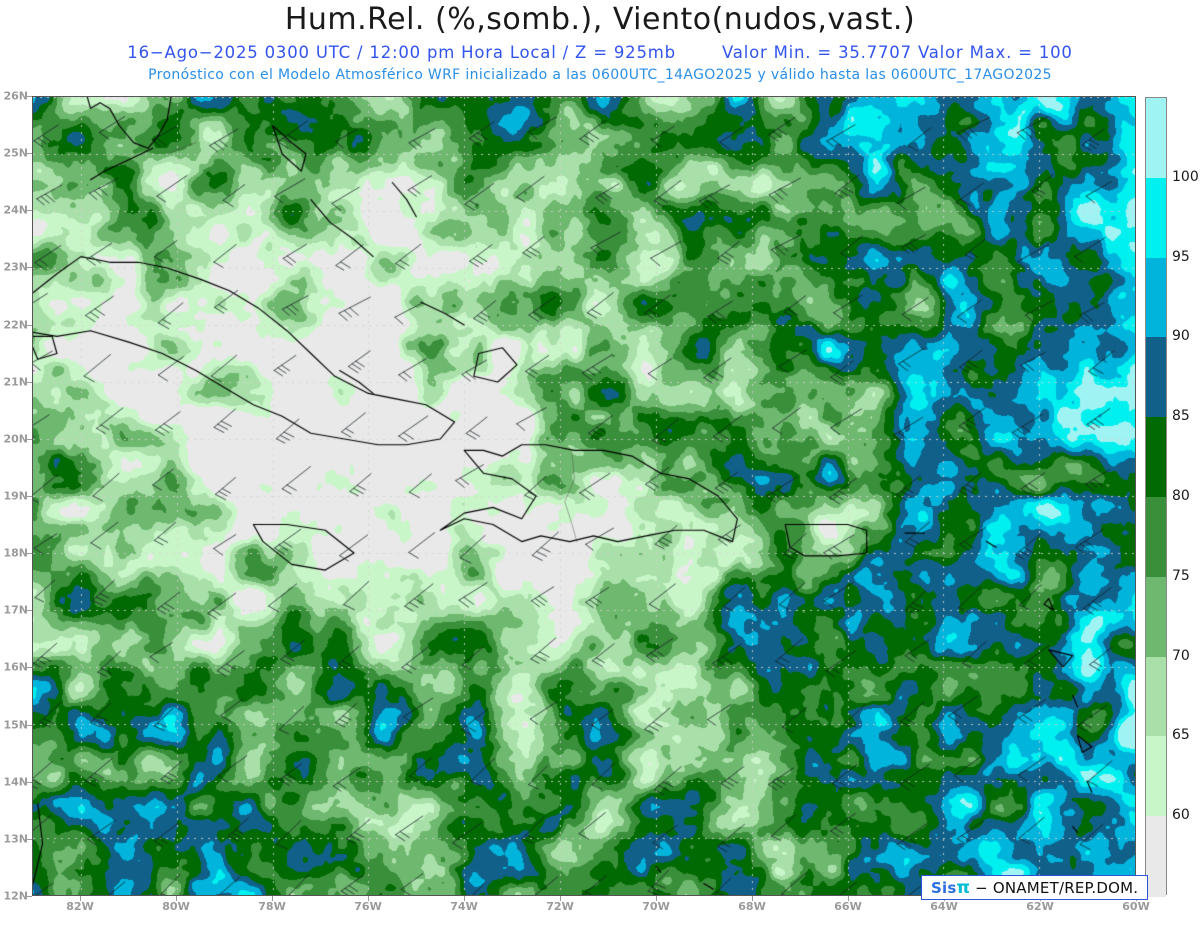  I want to click on longitude-label: 60W, so click(1136, 906).